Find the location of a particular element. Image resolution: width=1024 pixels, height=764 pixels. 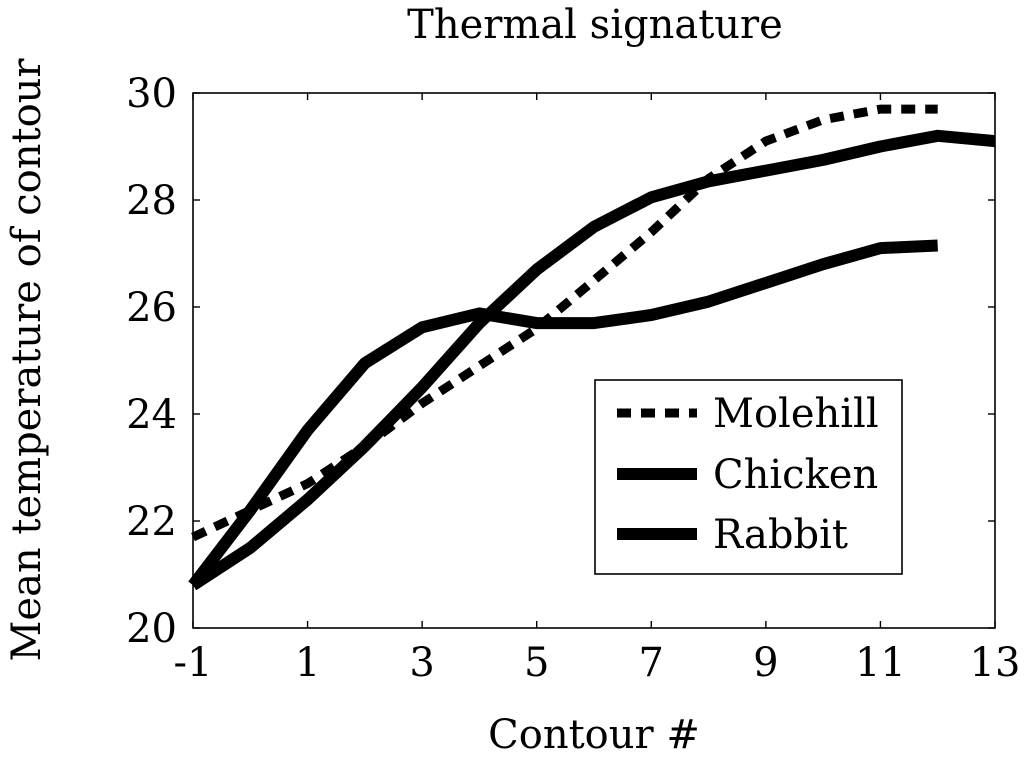

legend-label-molehill: Molehill is located at coordinates (796, 414).